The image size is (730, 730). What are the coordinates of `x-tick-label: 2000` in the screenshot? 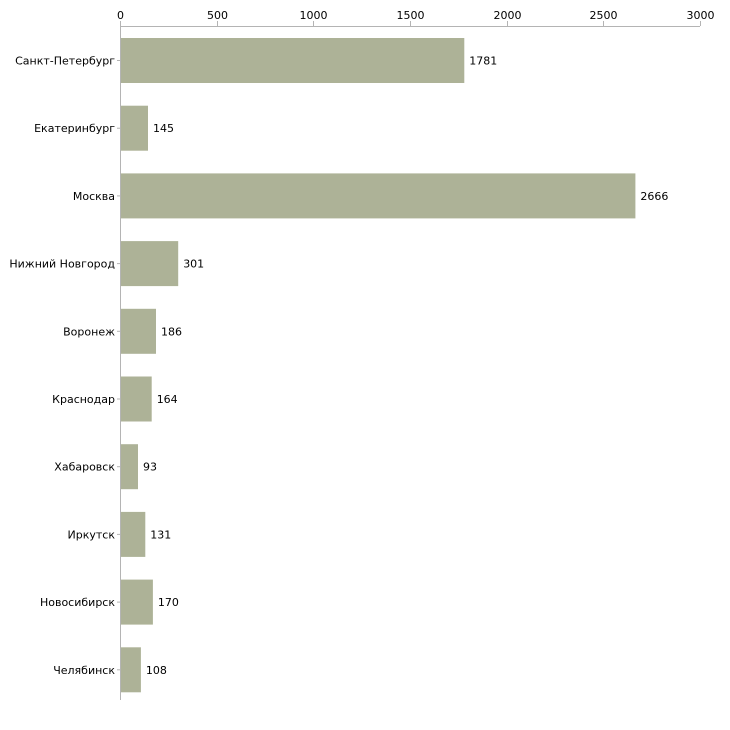 It's located at (508, 15).